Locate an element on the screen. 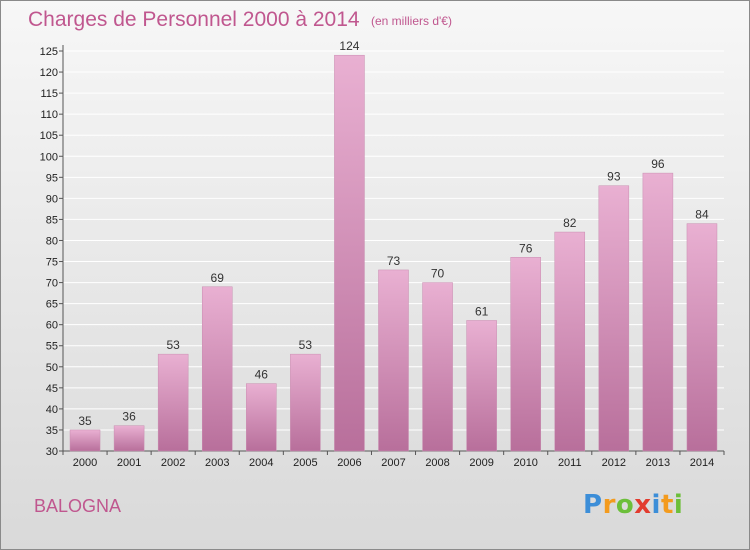 Image resolution: width=750 pixels, height=550 pixels. data-label: 96 is located at coordinates (658, 164).